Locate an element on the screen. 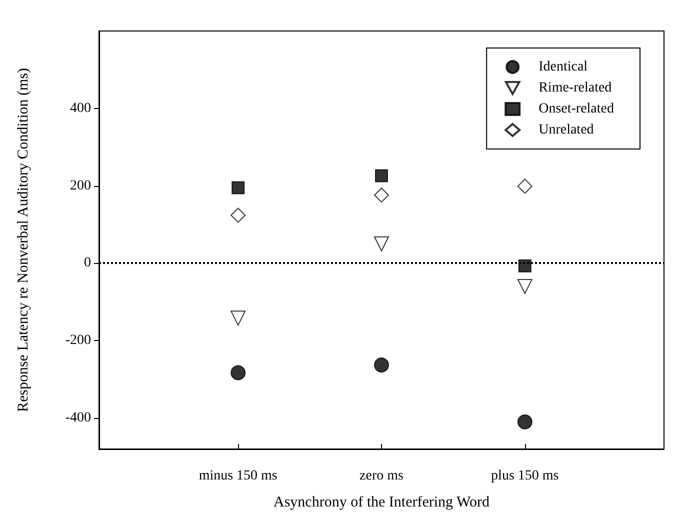  y-axis-title: Response Latency re Nonverbal Auditory Condition (ms) is located at coordinates (24, 240).